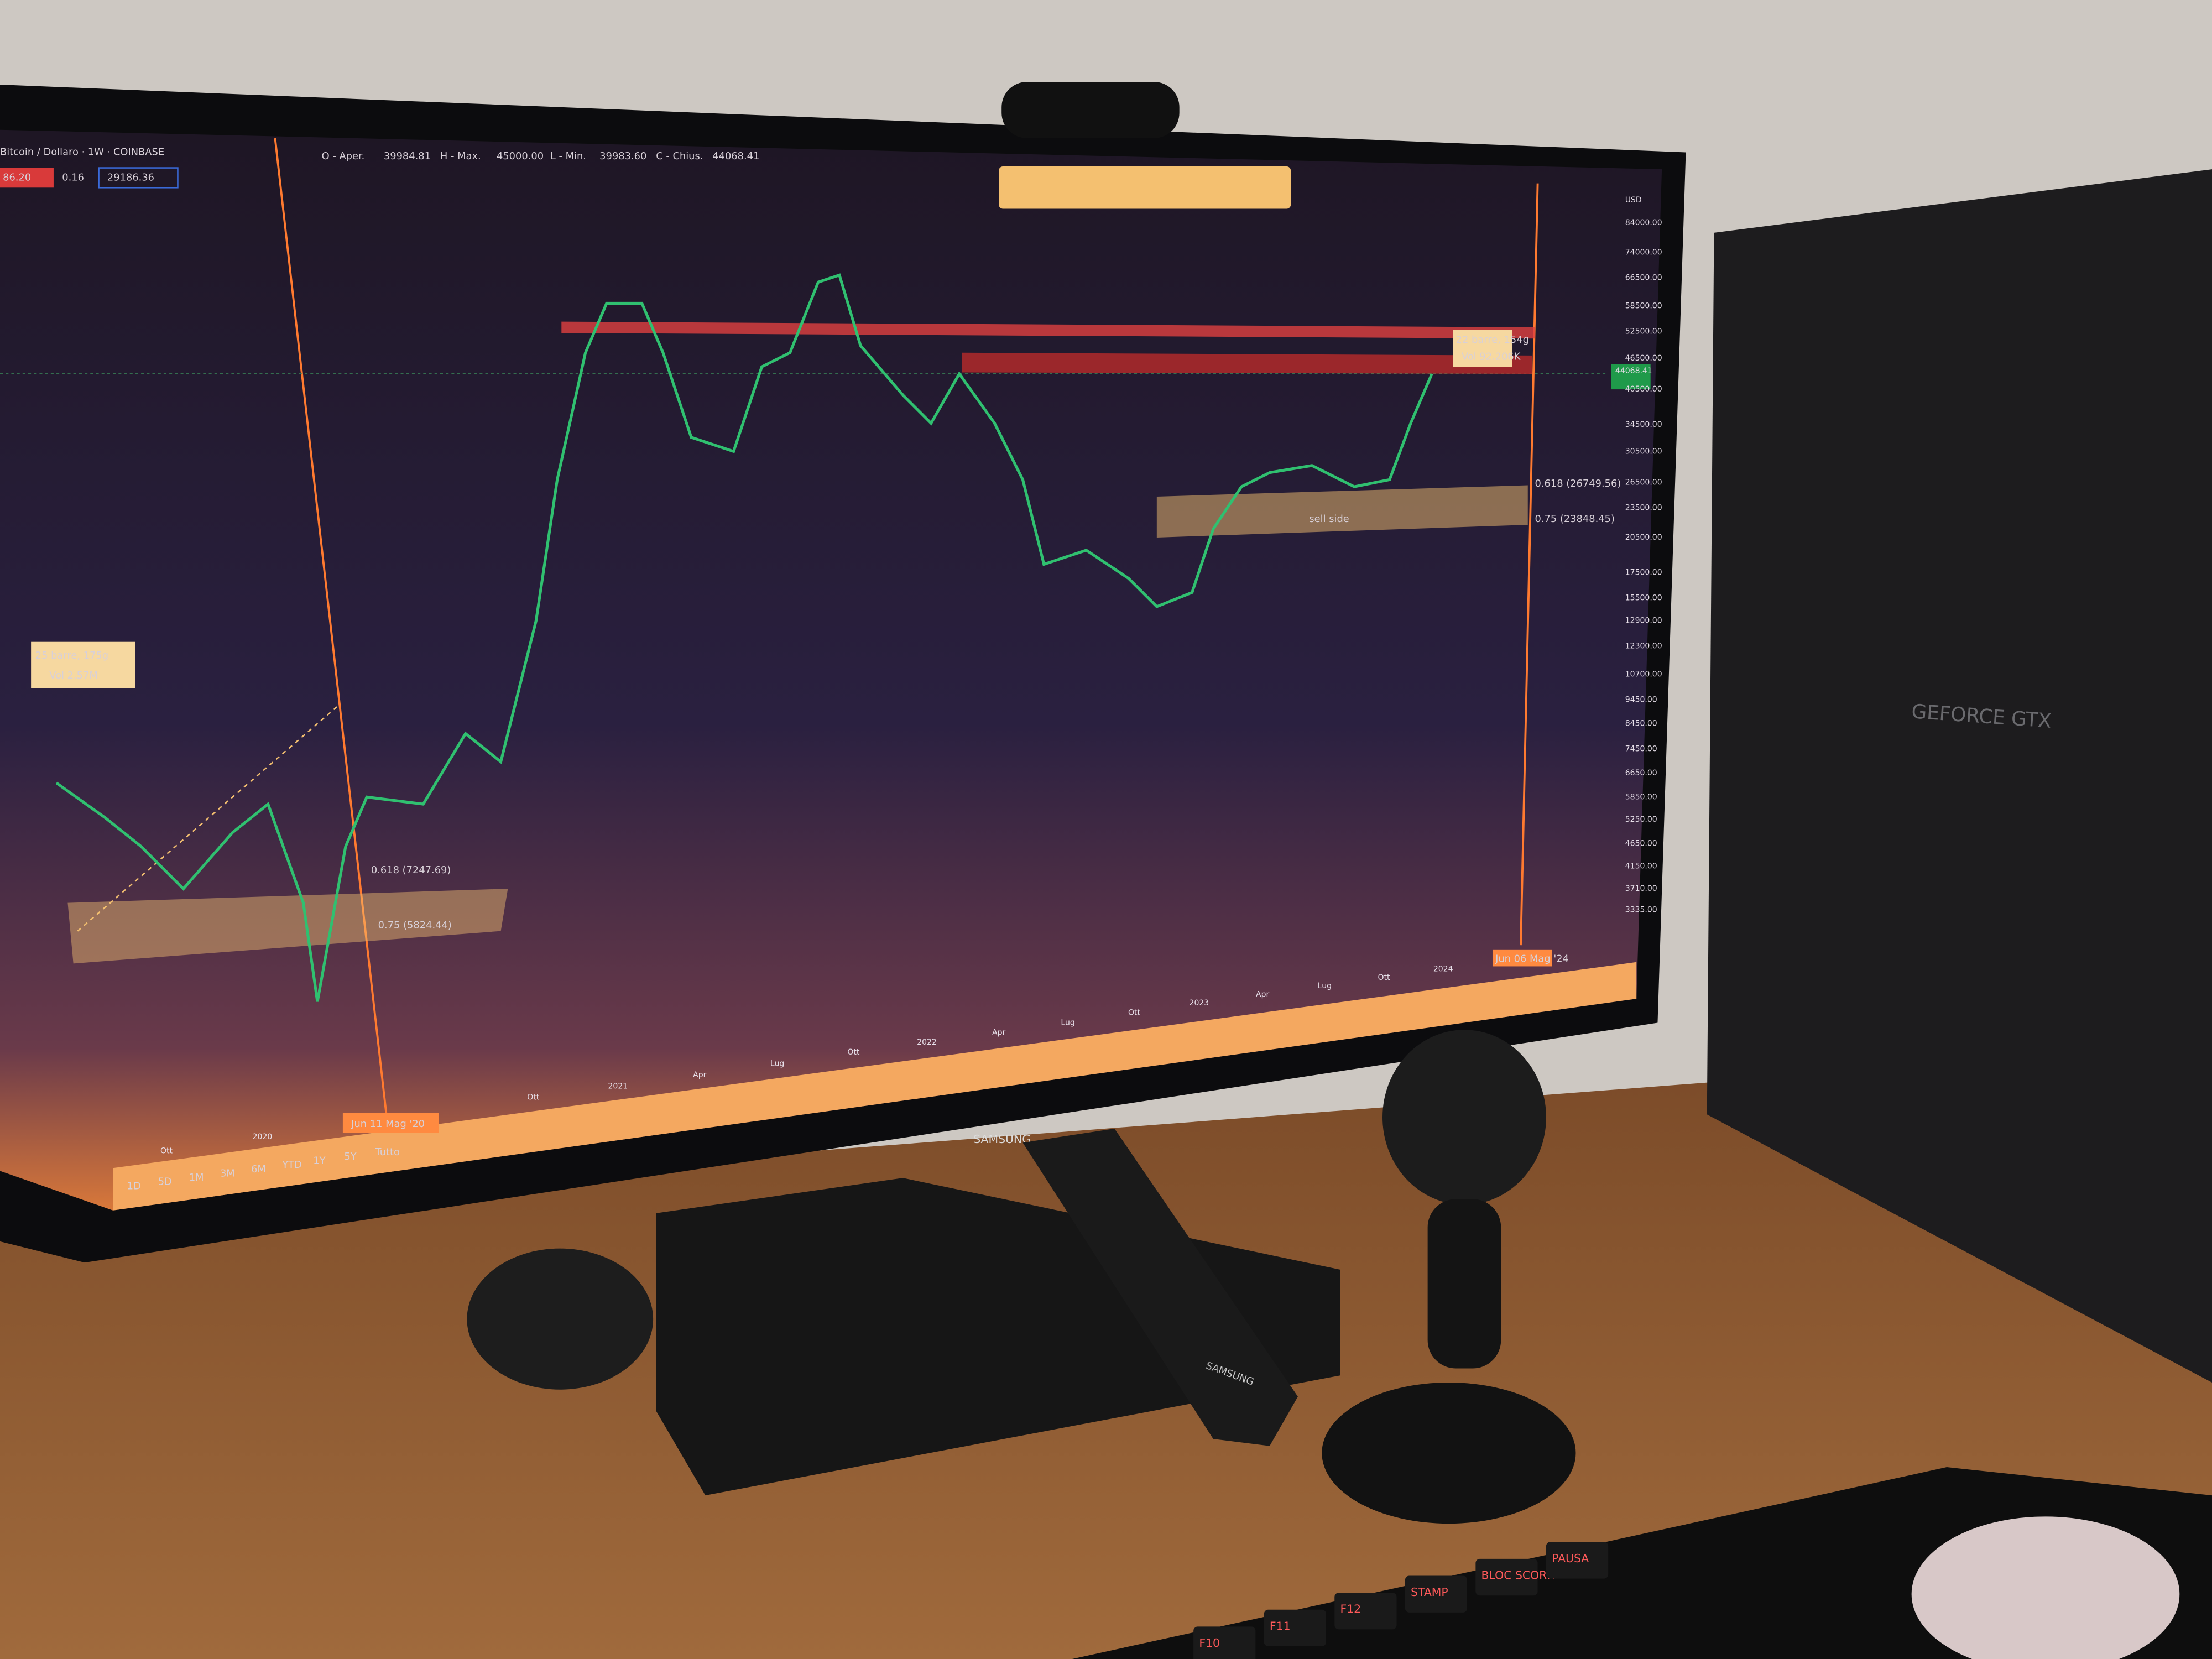  Describe the element at coordinates (1641, 866) in the screenshot. I see `price-label: 4150.00` at that location.